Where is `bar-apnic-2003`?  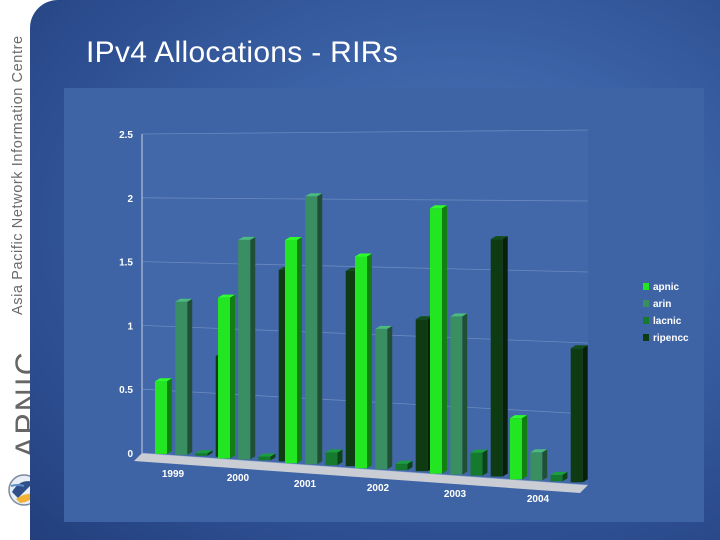 bar-apnic-2003 is located at coordinates (438, 339).